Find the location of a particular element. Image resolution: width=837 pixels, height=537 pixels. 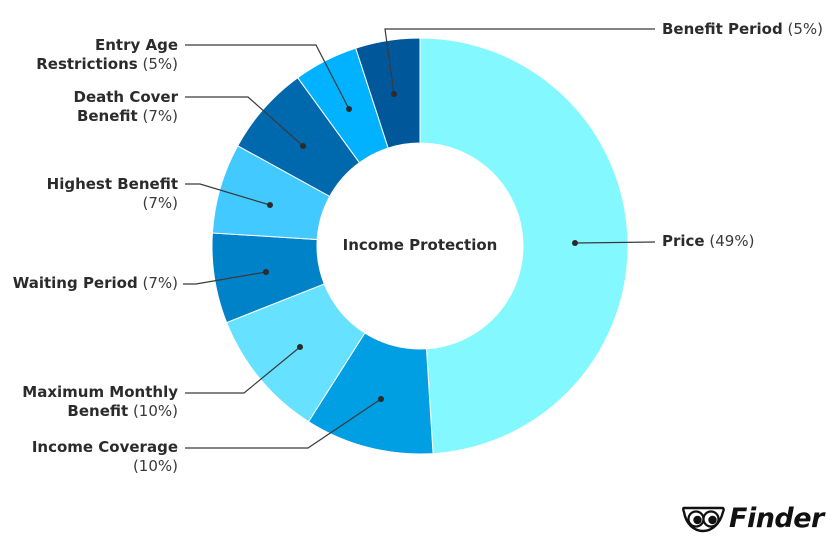

label-text: Waiting Period is located at coordinates (75, 283).